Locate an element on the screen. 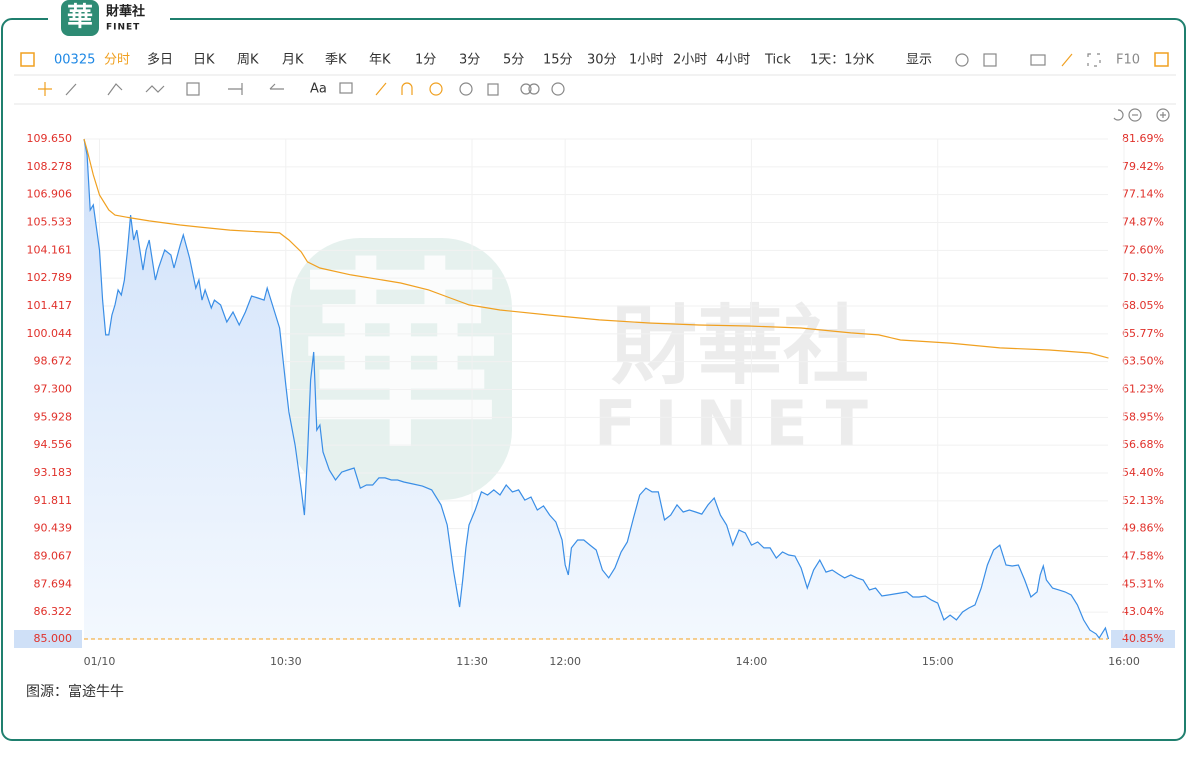  y-tick-label: 100.044 is located at coordinates (50, 333).